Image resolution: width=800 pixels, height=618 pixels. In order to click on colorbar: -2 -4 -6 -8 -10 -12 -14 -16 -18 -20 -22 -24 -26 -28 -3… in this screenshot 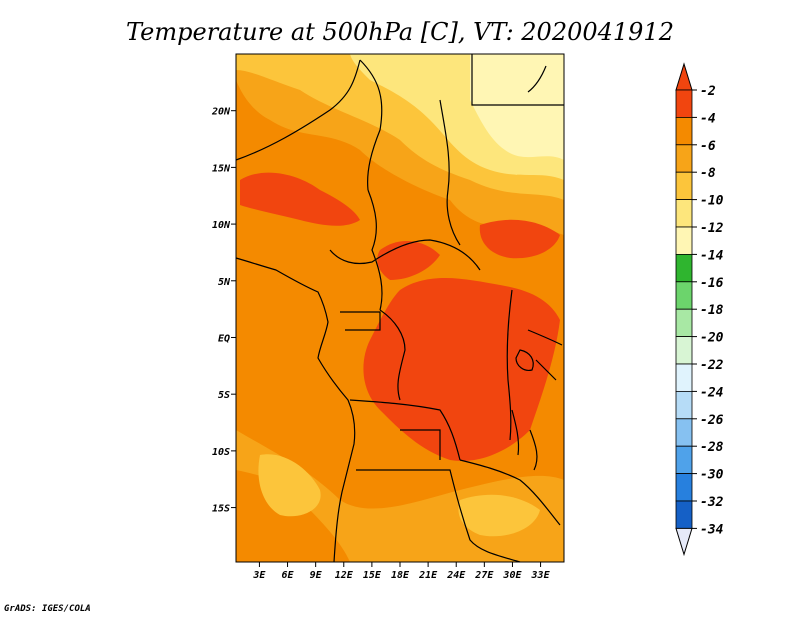, I will do `click(699, 309)`.